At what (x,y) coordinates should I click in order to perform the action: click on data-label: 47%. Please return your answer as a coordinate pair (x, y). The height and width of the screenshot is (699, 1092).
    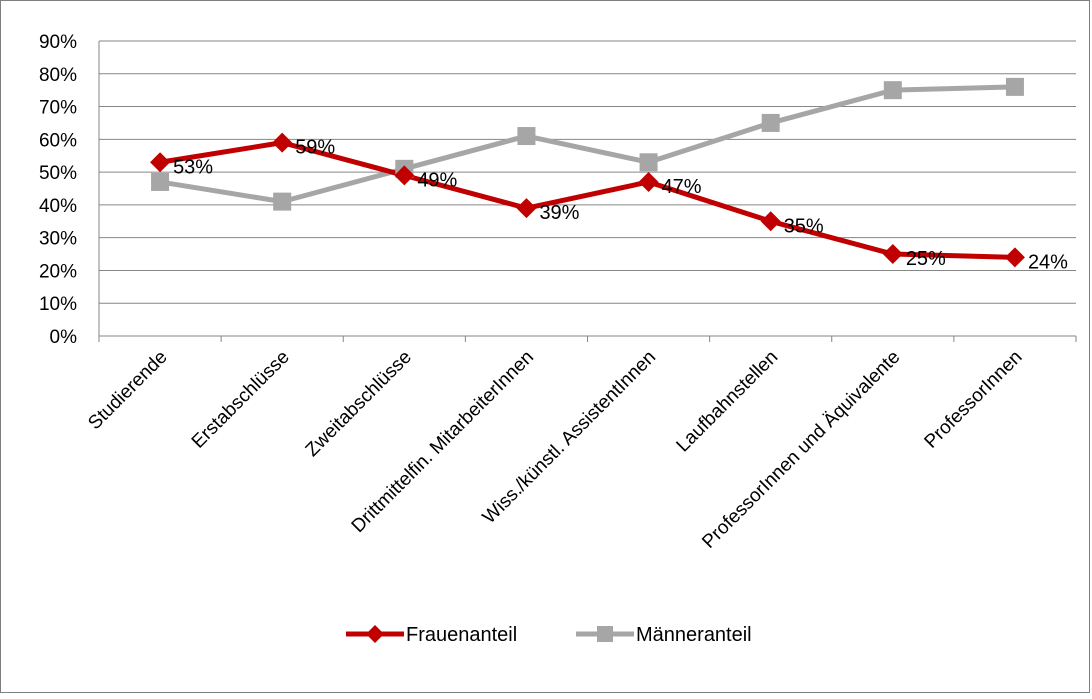
    Looking at the image, I should click on (682, 187).